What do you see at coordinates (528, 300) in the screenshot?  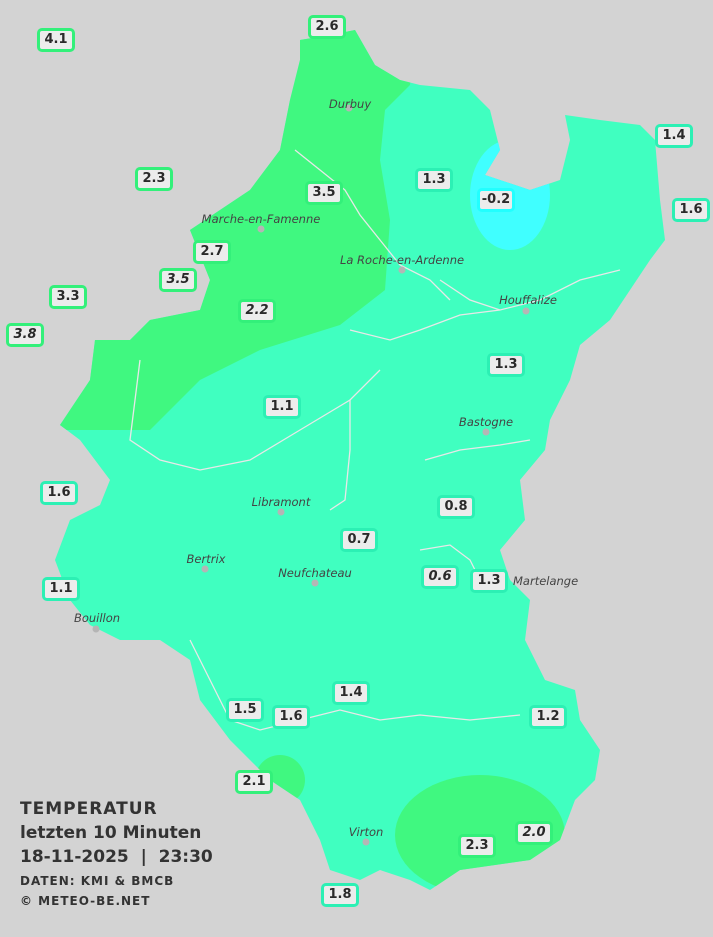 I see `town-label: Houffalize` at bounding box center [528, 300].